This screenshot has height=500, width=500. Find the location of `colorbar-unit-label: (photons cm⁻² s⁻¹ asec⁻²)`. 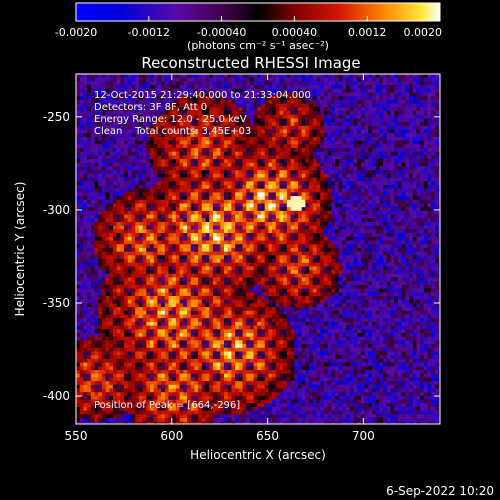

colorbar-unit-label: (photons cm⁻² s⁻¹ asec⁻²) is located at coordinates (258, 45).